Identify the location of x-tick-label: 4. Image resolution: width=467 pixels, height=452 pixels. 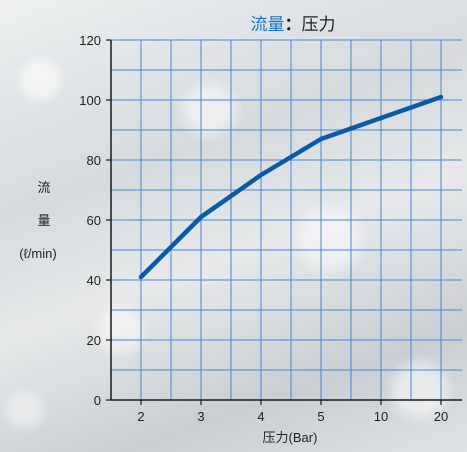
(260, 416).